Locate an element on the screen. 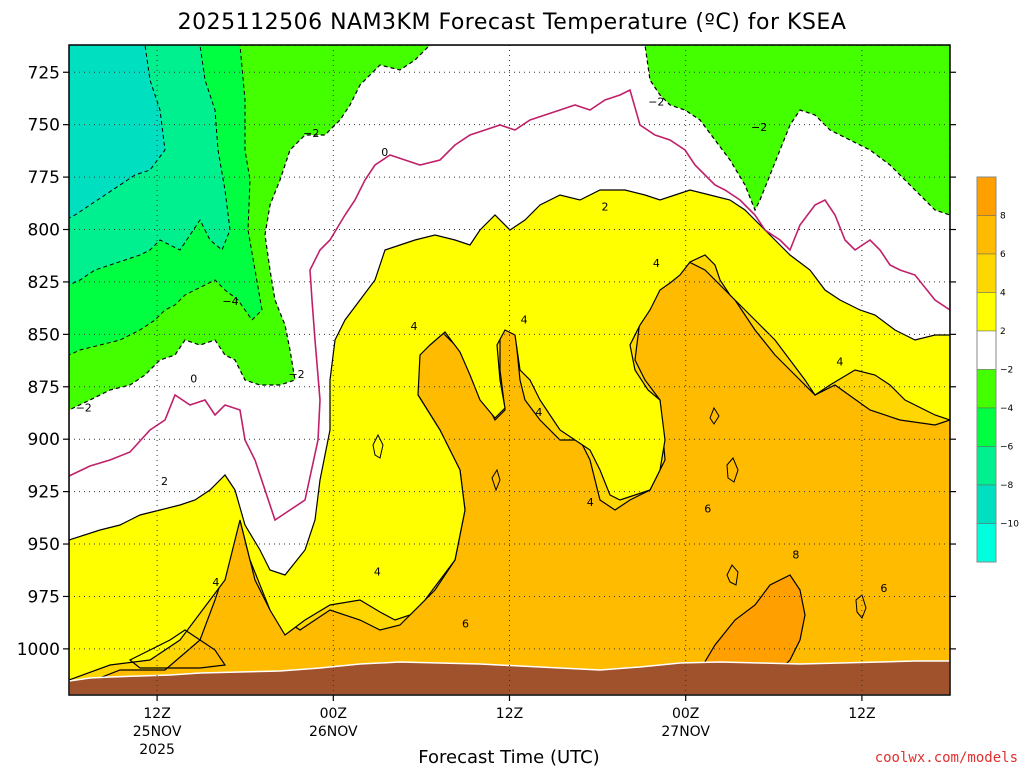 Image resolution: width=1024 pixels, height=768 pixels. contour-island-c is located at coordinates (714, 415).